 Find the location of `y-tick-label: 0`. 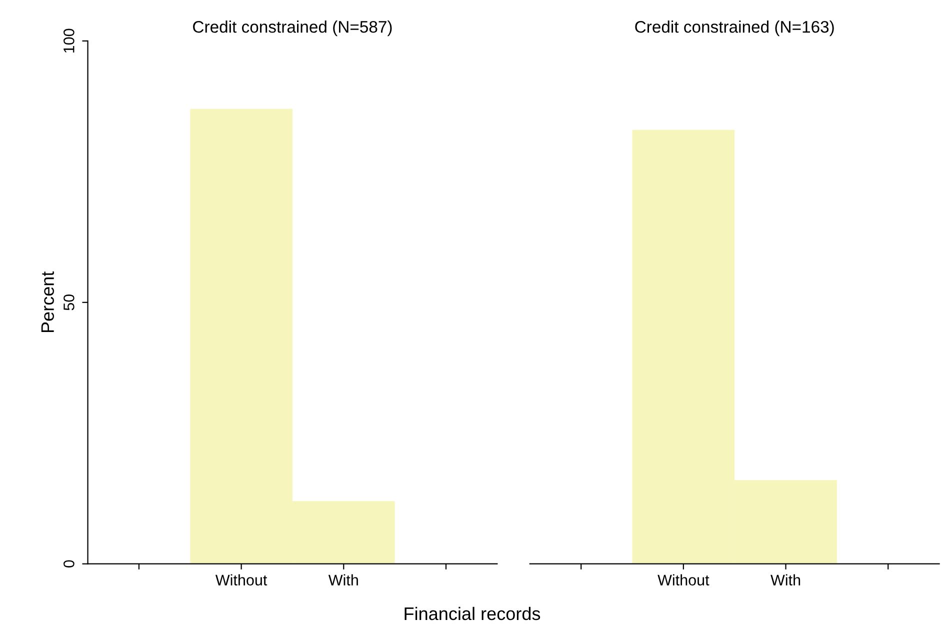

y-tick-label: 0 is located at coordinates (69, 564).